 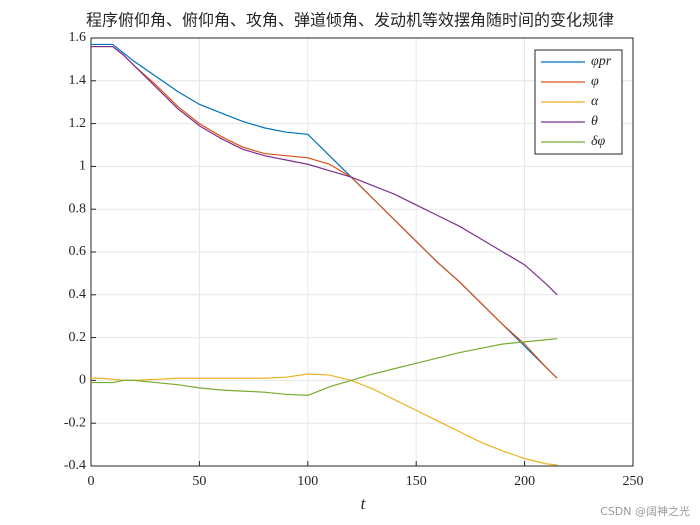 I want to click on y-tick-label: 0.2, so click(x=78, y=337).